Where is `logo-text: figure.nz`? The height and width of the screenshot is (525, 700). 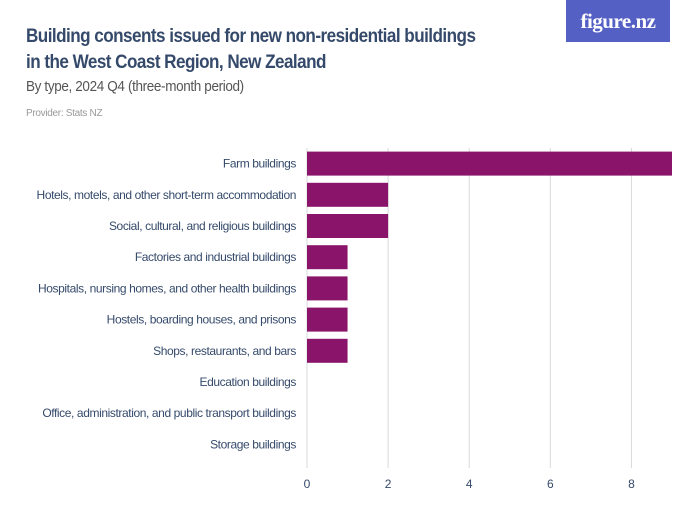 logo-text: figure.nz is located at coordinates (618, 20).